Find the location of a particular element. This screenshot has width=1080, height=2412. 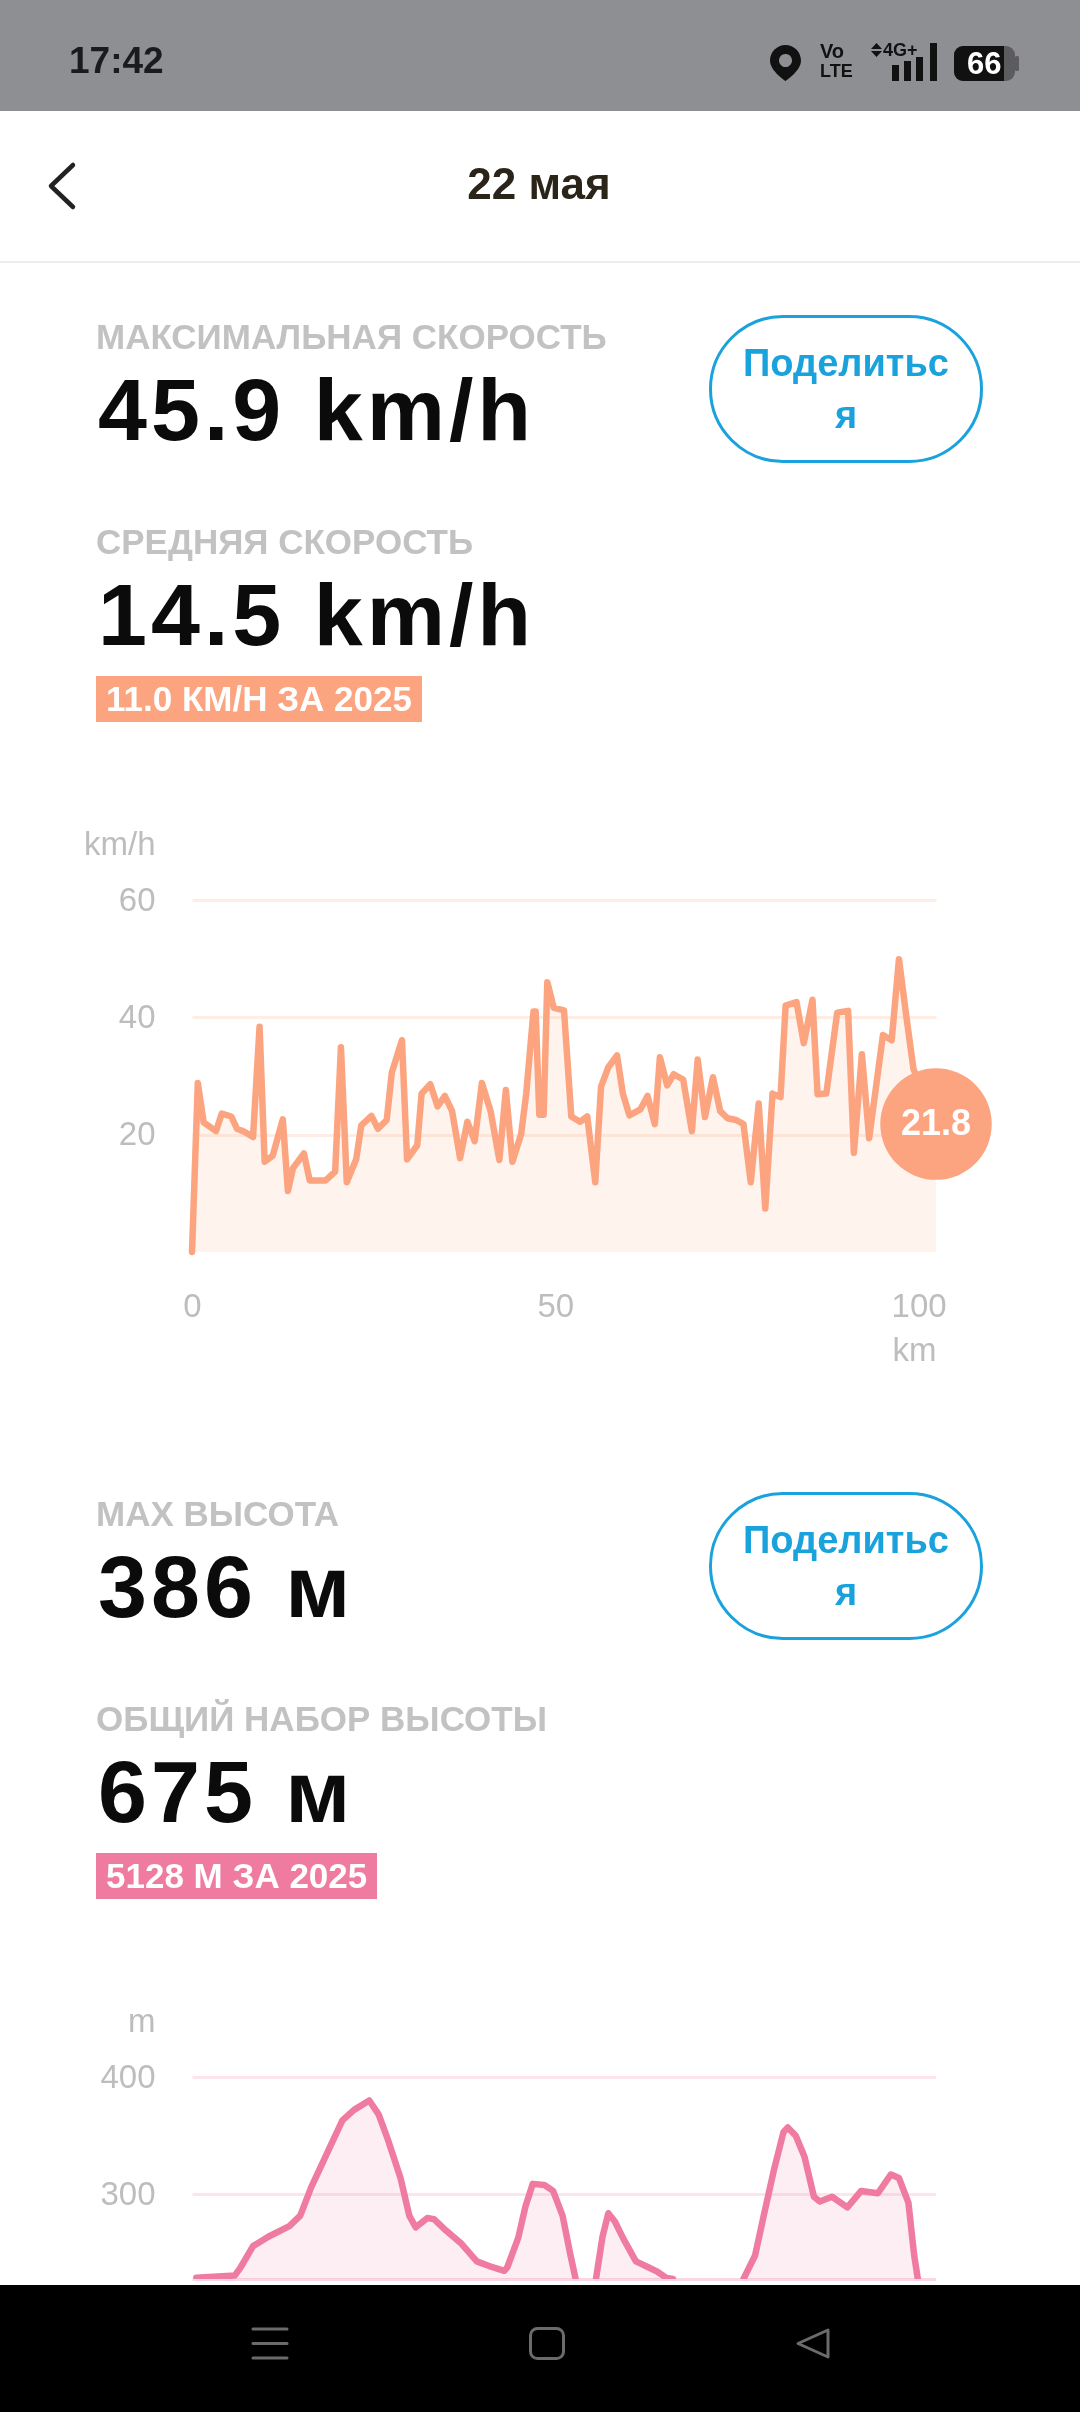

text: 386 м is located at coordinates (226, 1586).